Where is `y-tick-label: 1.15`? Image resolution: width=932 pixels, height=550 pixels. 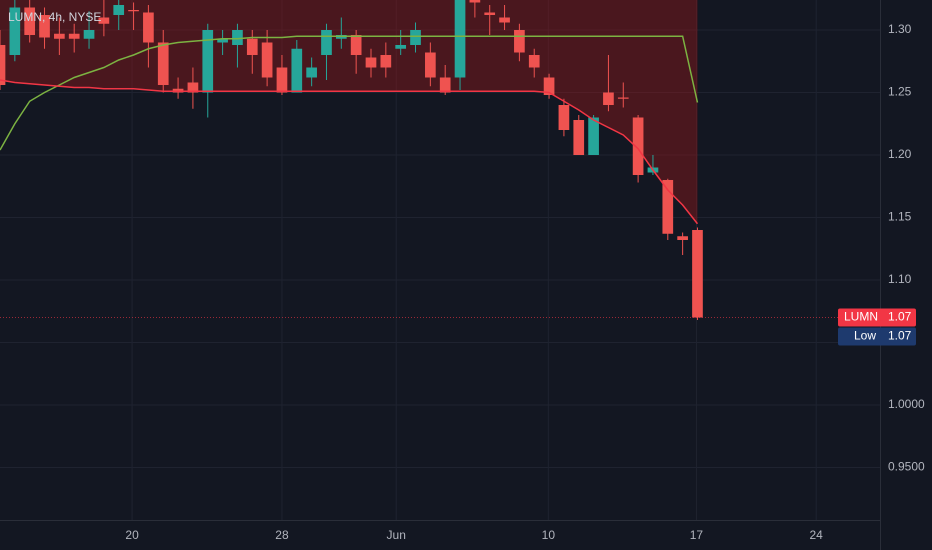 y-tick-label: 1.15 is located at coordinates (900, 217).